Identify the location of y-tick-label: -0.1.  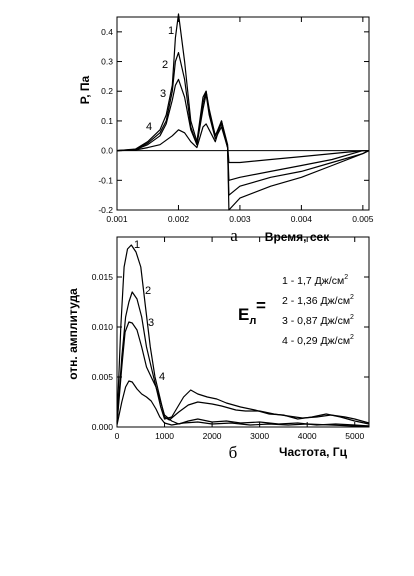
(105, 180).